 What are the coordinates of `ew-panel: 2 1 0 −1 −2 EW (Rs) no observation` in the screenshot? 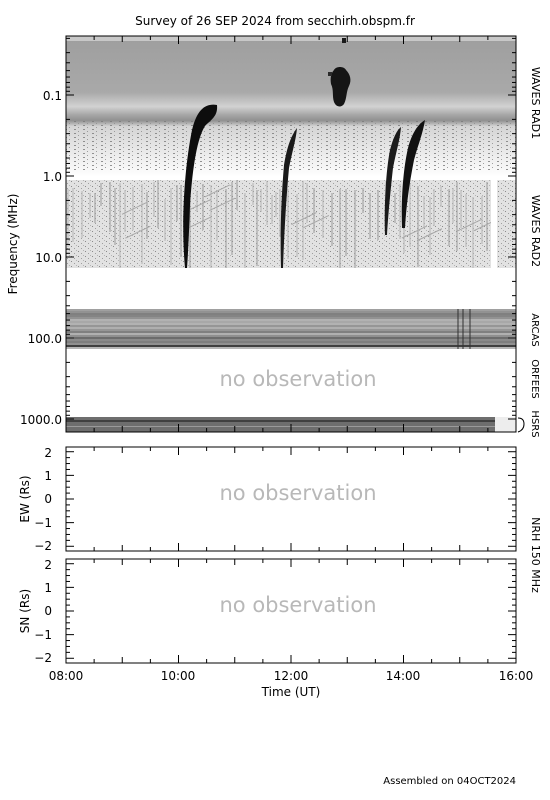 It's located at (267, 499).